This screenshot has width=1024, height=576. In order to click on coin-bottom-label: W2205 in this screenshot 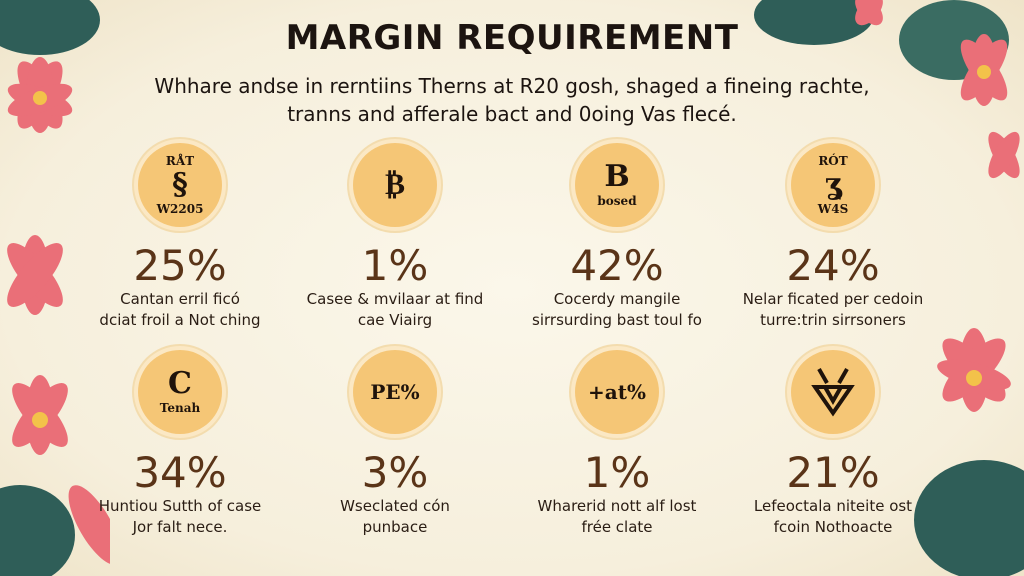, I will do `click(180, 209)`.